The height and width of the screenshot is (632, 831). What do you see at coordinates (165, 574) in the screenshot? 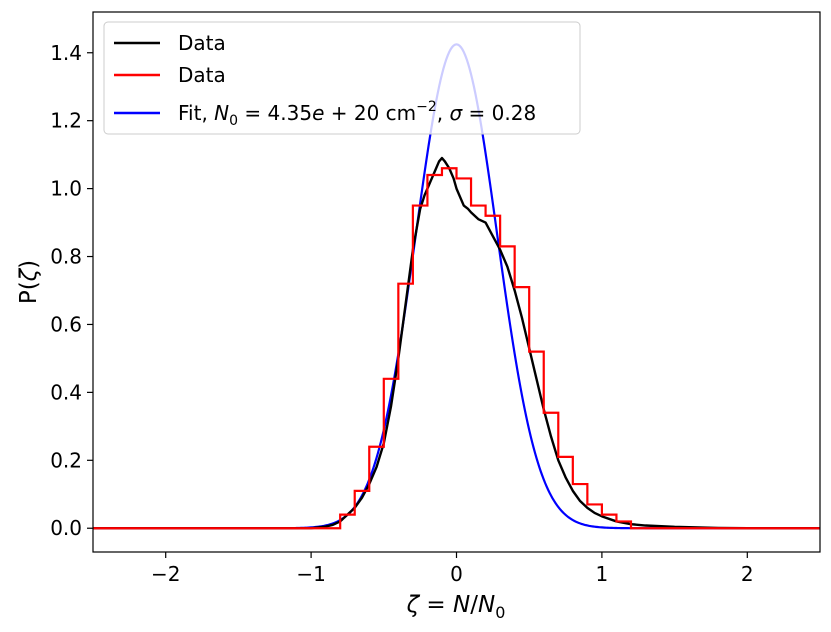
I see `x-tick-label: −2` at bounding box center [165, 574].